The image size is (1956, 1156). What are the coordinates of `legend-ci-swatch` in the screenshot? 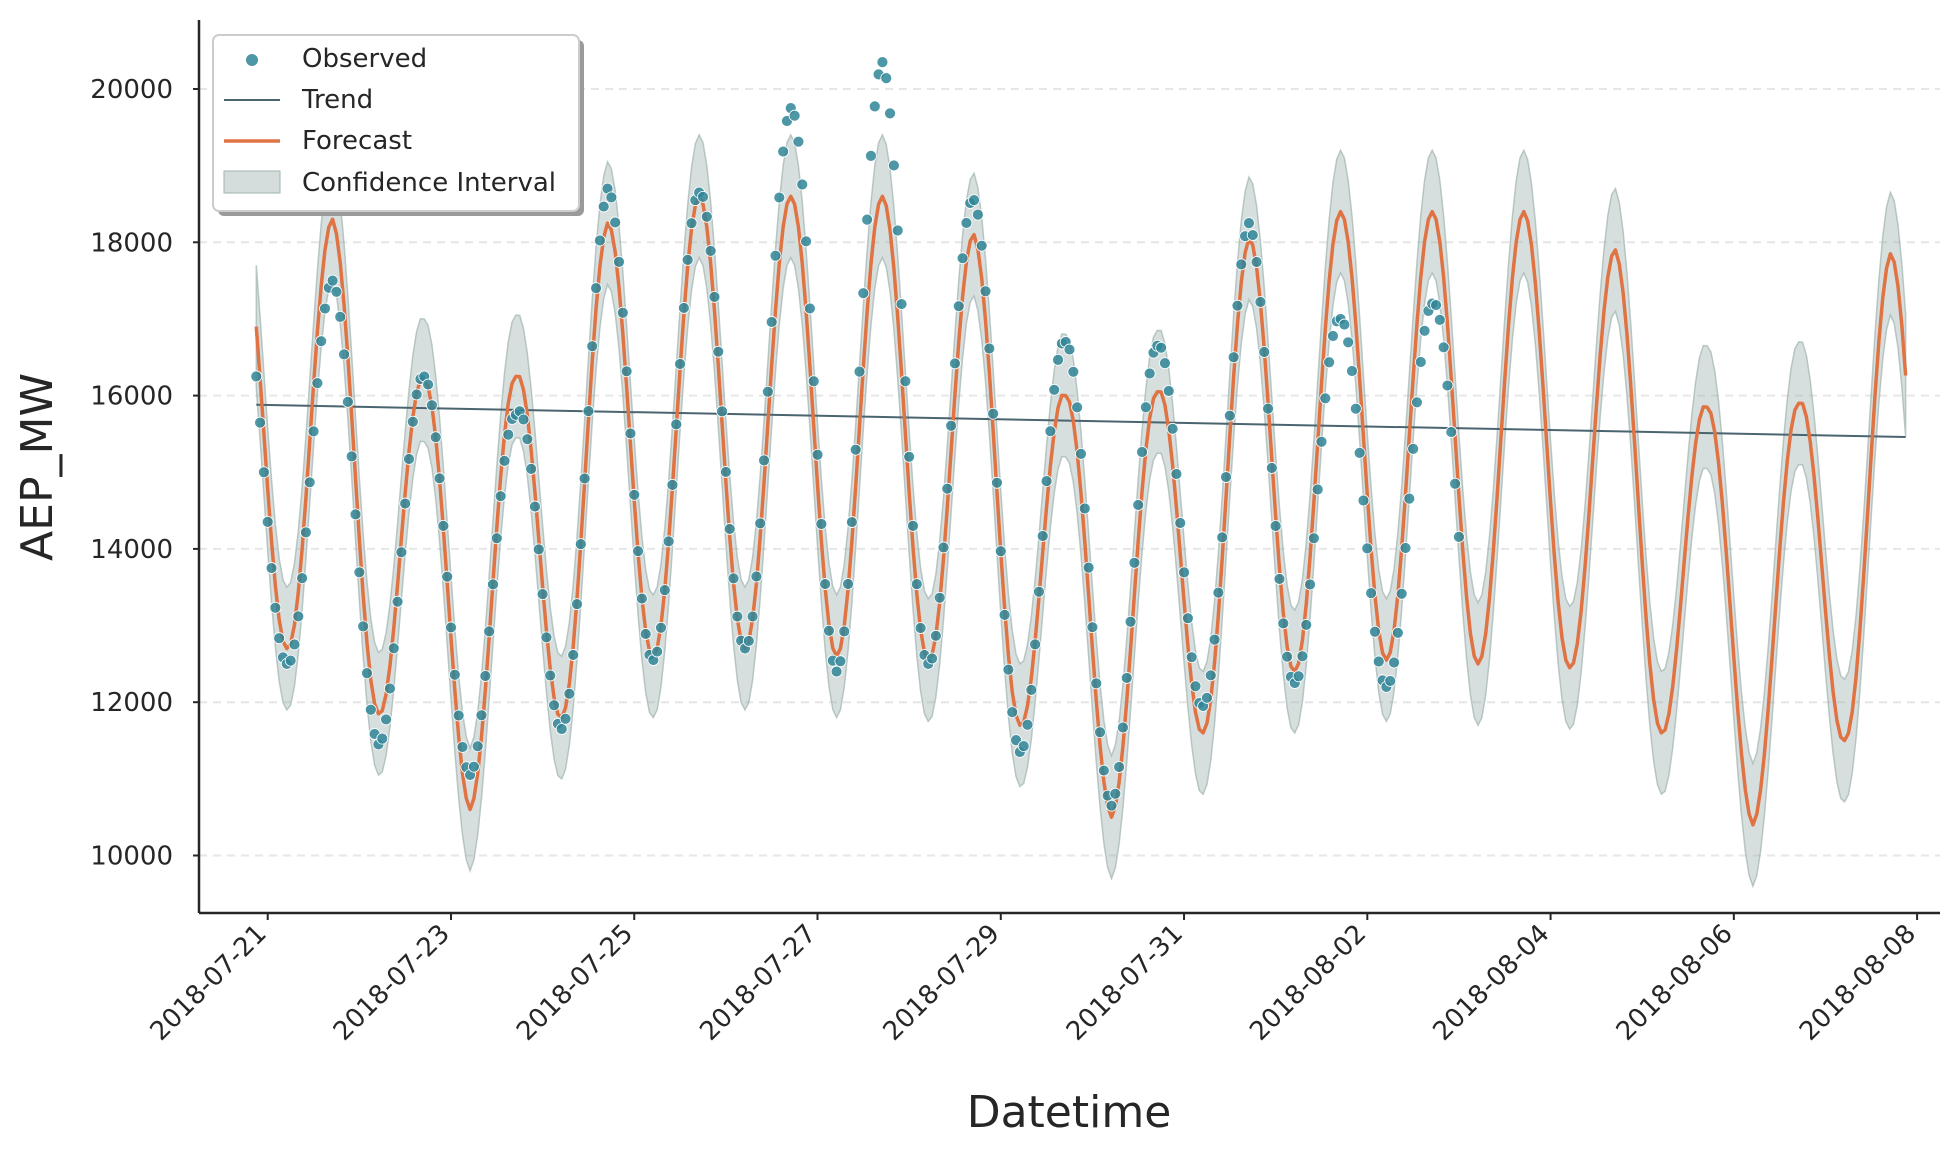 It's located at (252, 182).